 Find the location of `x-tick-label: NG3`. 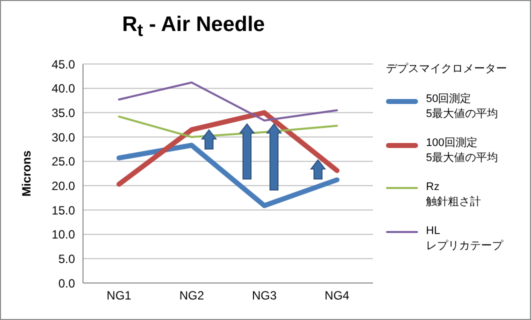

x-tick-label: NG3 is located at coordinates (264, 295).